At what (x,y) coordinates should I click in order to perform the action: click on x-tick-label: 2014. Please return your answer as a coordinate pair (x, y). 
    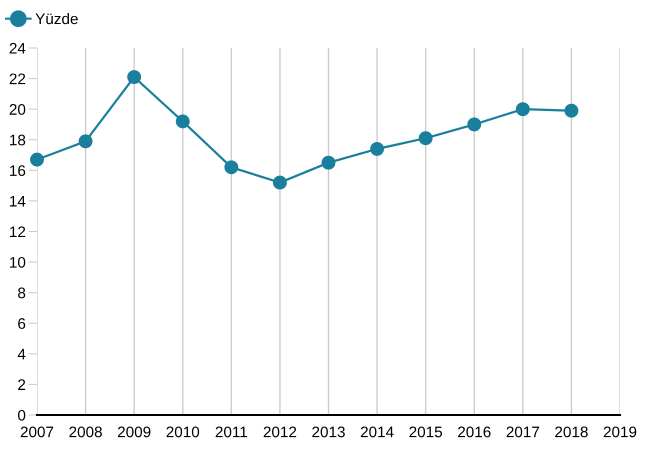
    Looking at the image, I should click on (377, 432).